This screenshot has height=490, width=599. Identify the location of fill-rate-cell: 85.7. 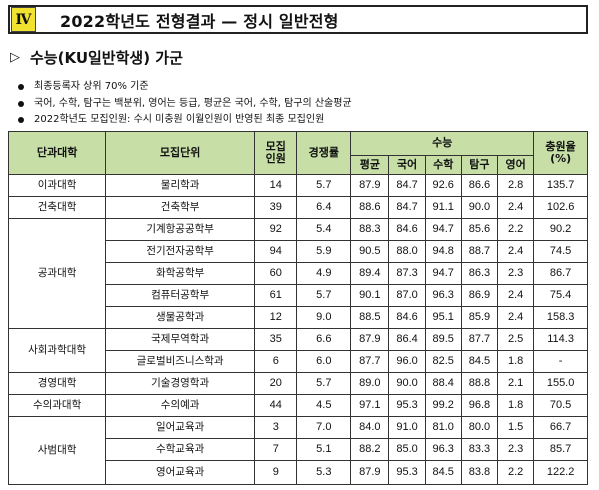
(560, 449).